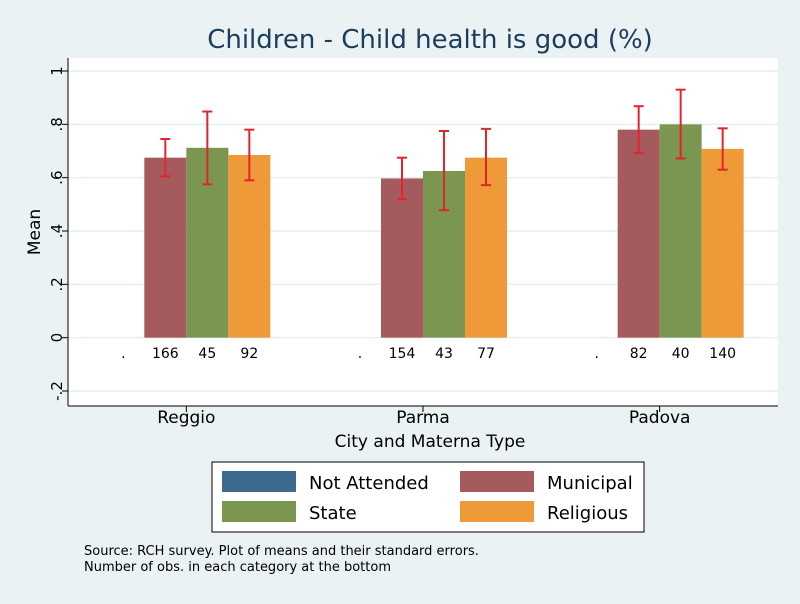 This screenshot has height=604, width=800. What do you see at coordinates (57, 178) in the screenshot?
I see `y-tick-label: .6` at bounding box center [57, 178].